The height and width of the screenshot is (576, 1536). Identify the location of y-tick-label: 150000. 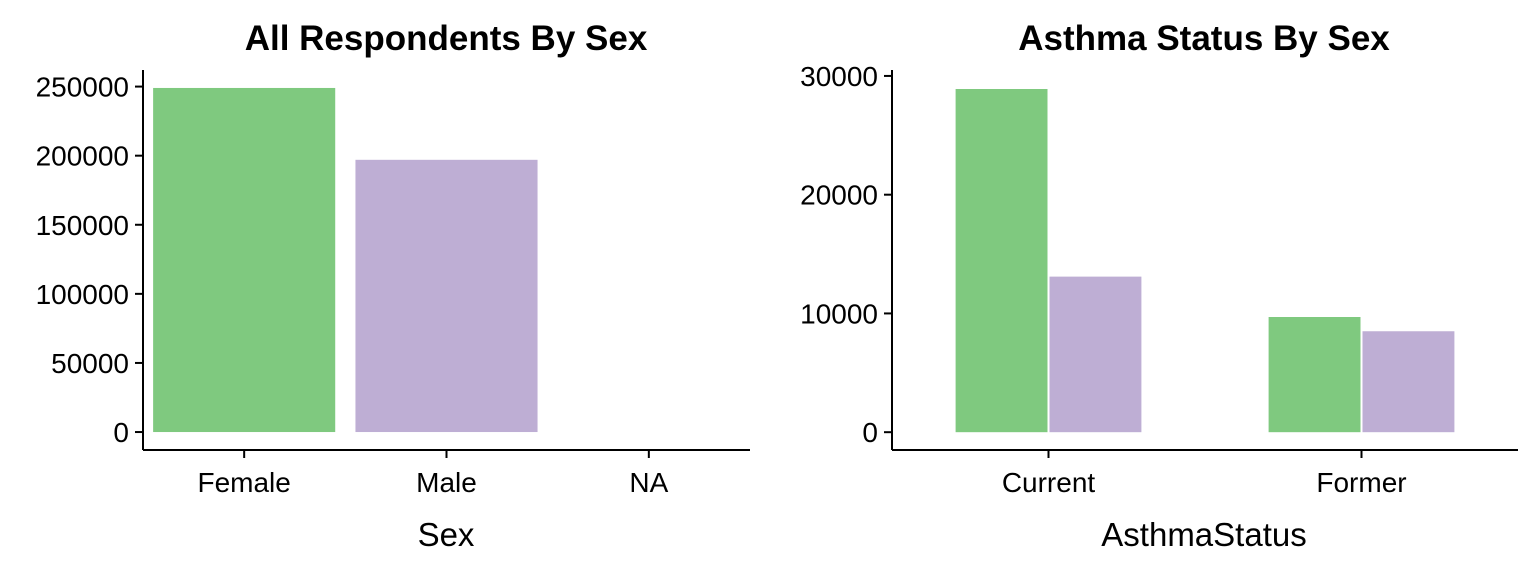
(82, 225).